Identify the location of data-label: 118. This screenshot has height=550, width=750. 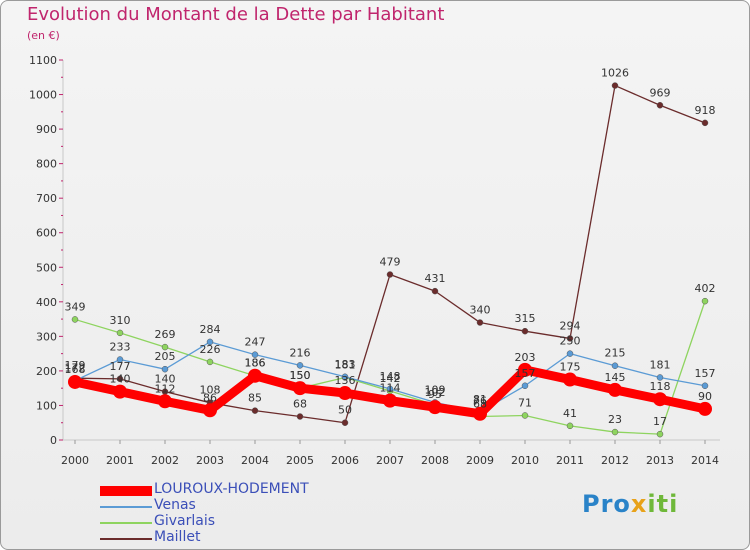
(660, 386).